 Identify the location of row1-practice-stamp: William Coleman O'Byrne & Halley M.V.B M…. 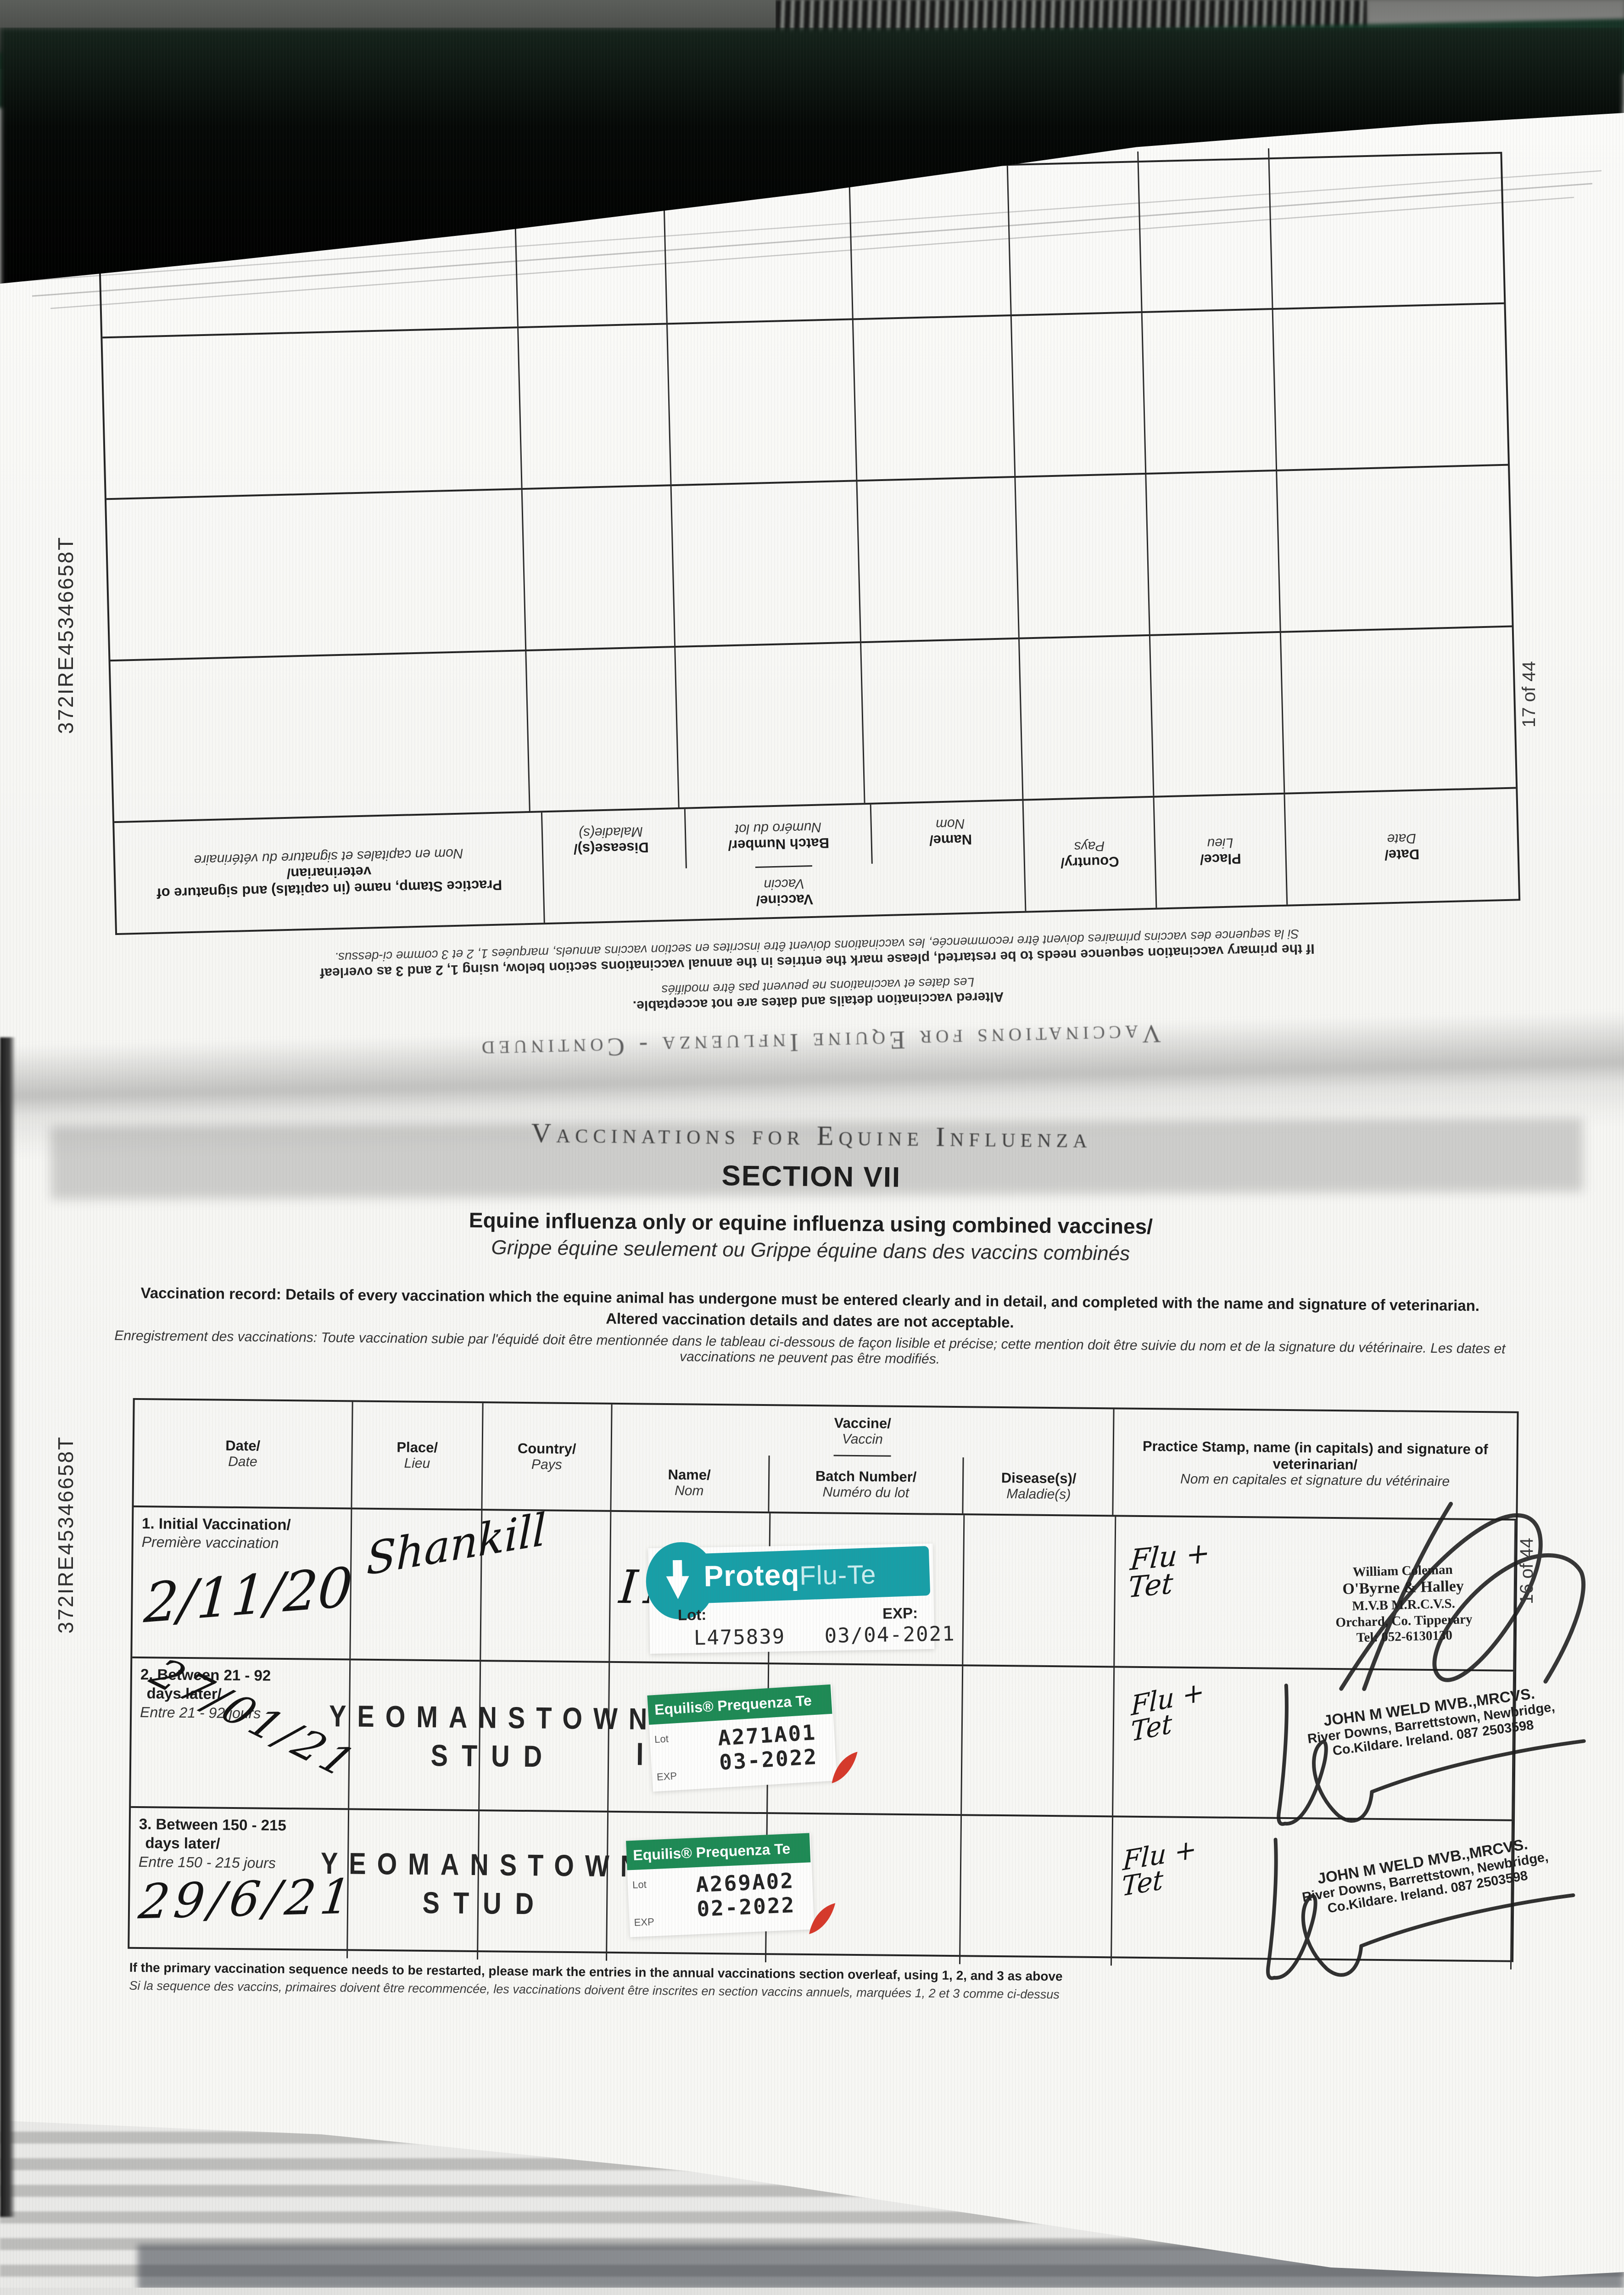
(1404, 1603).